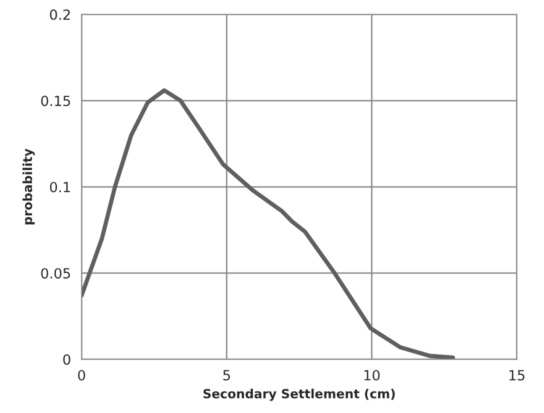 Image resolution: width=544 pixels, height=413 pixels. What do you see at coordinates (82, 375) in the screenshot?
I see `x-tick-label: 0` at bounding box center [82, 375].